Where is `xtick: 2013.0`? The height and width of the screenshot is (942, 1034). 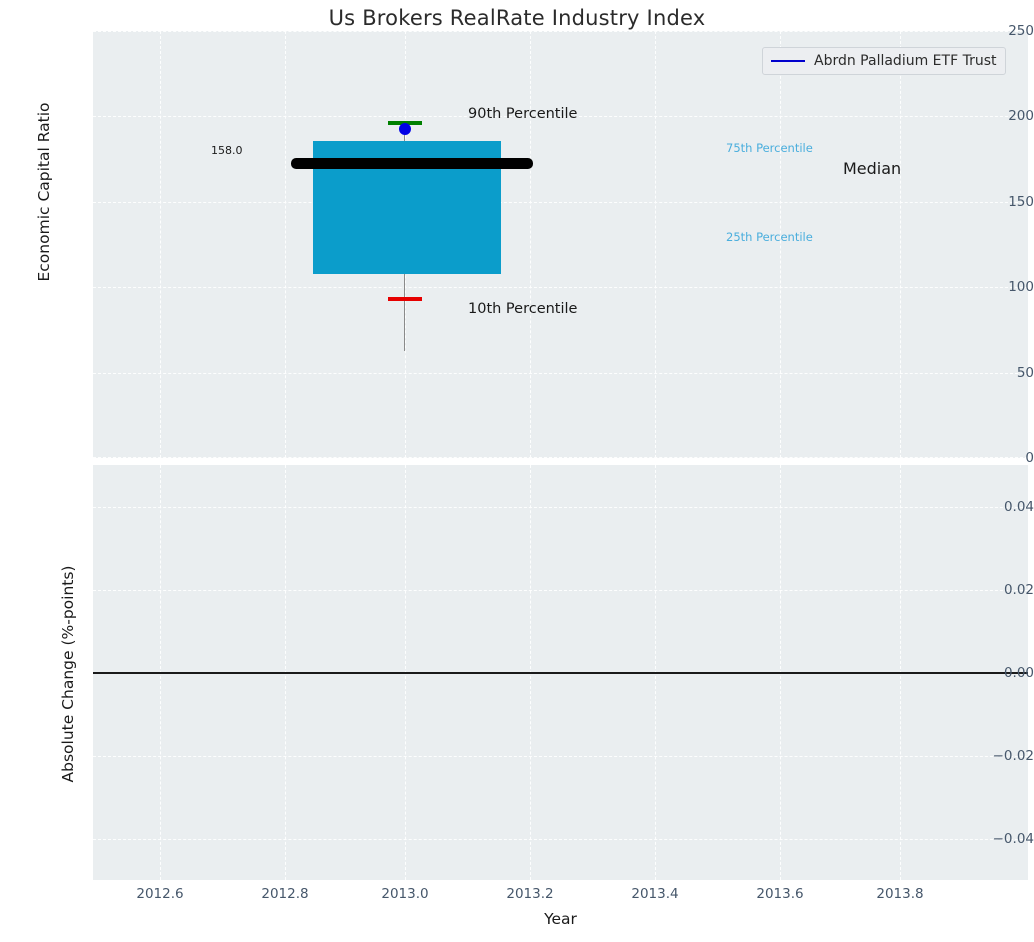
xtick: 2013.0 is located at coordinates (405, 894).